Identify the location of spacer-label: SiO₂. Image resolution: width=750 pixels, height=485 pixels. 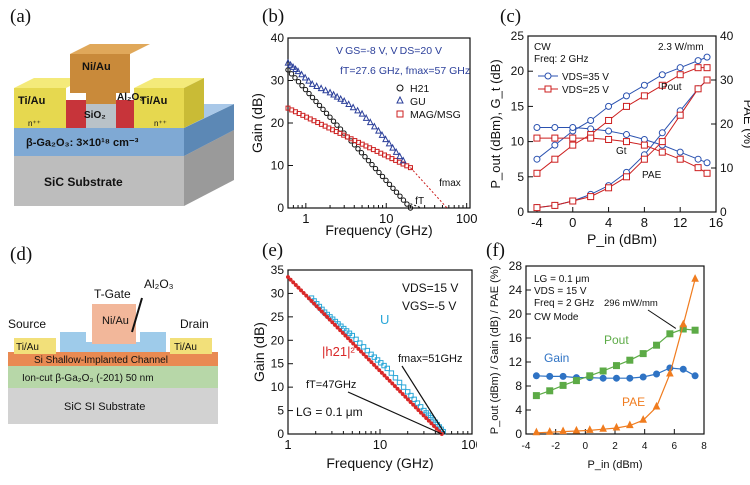
(95, 115).